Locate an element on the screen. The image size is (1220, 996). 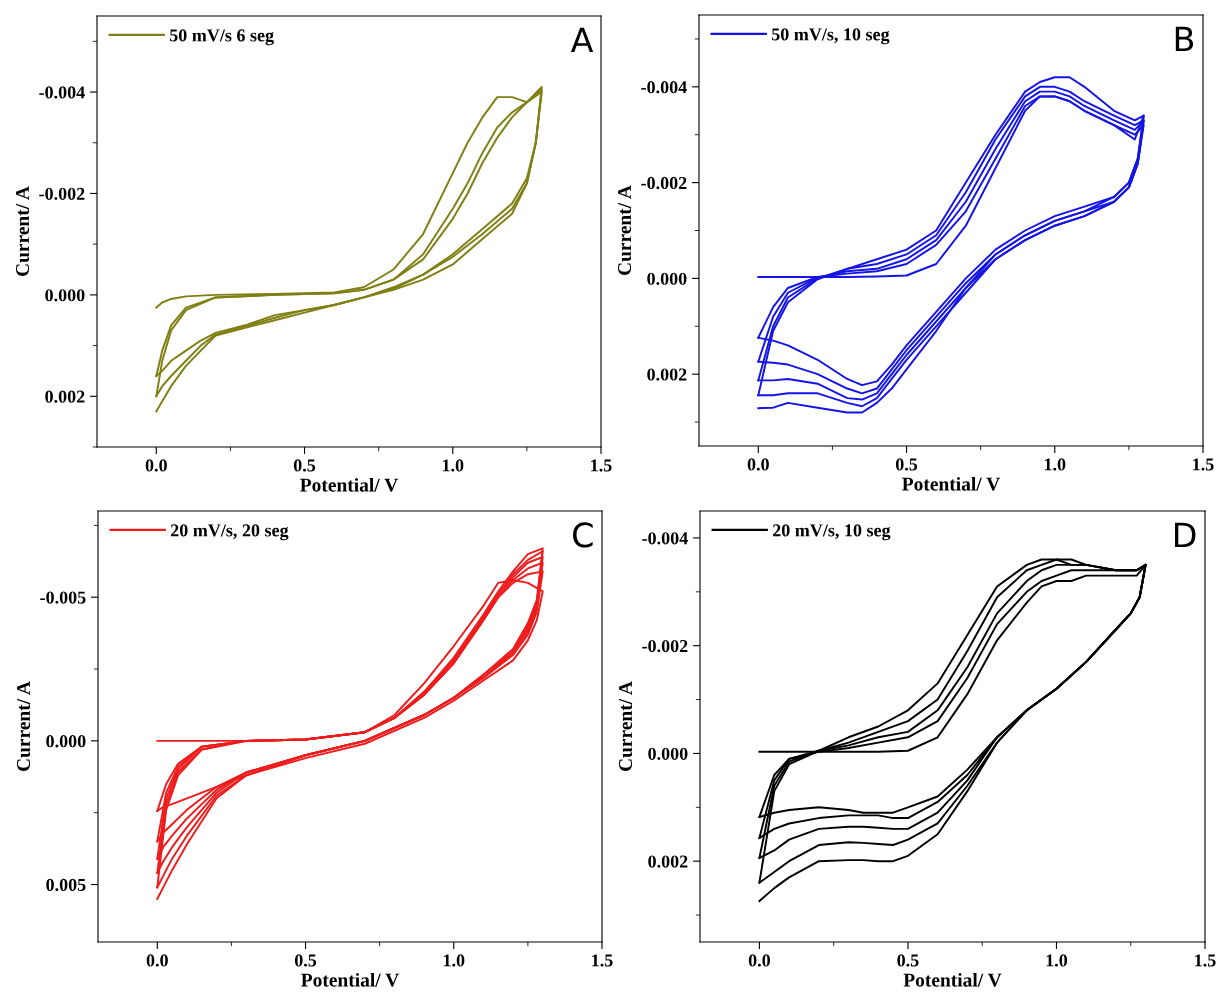
chart-title: D is located at coordinates (1185, 535).